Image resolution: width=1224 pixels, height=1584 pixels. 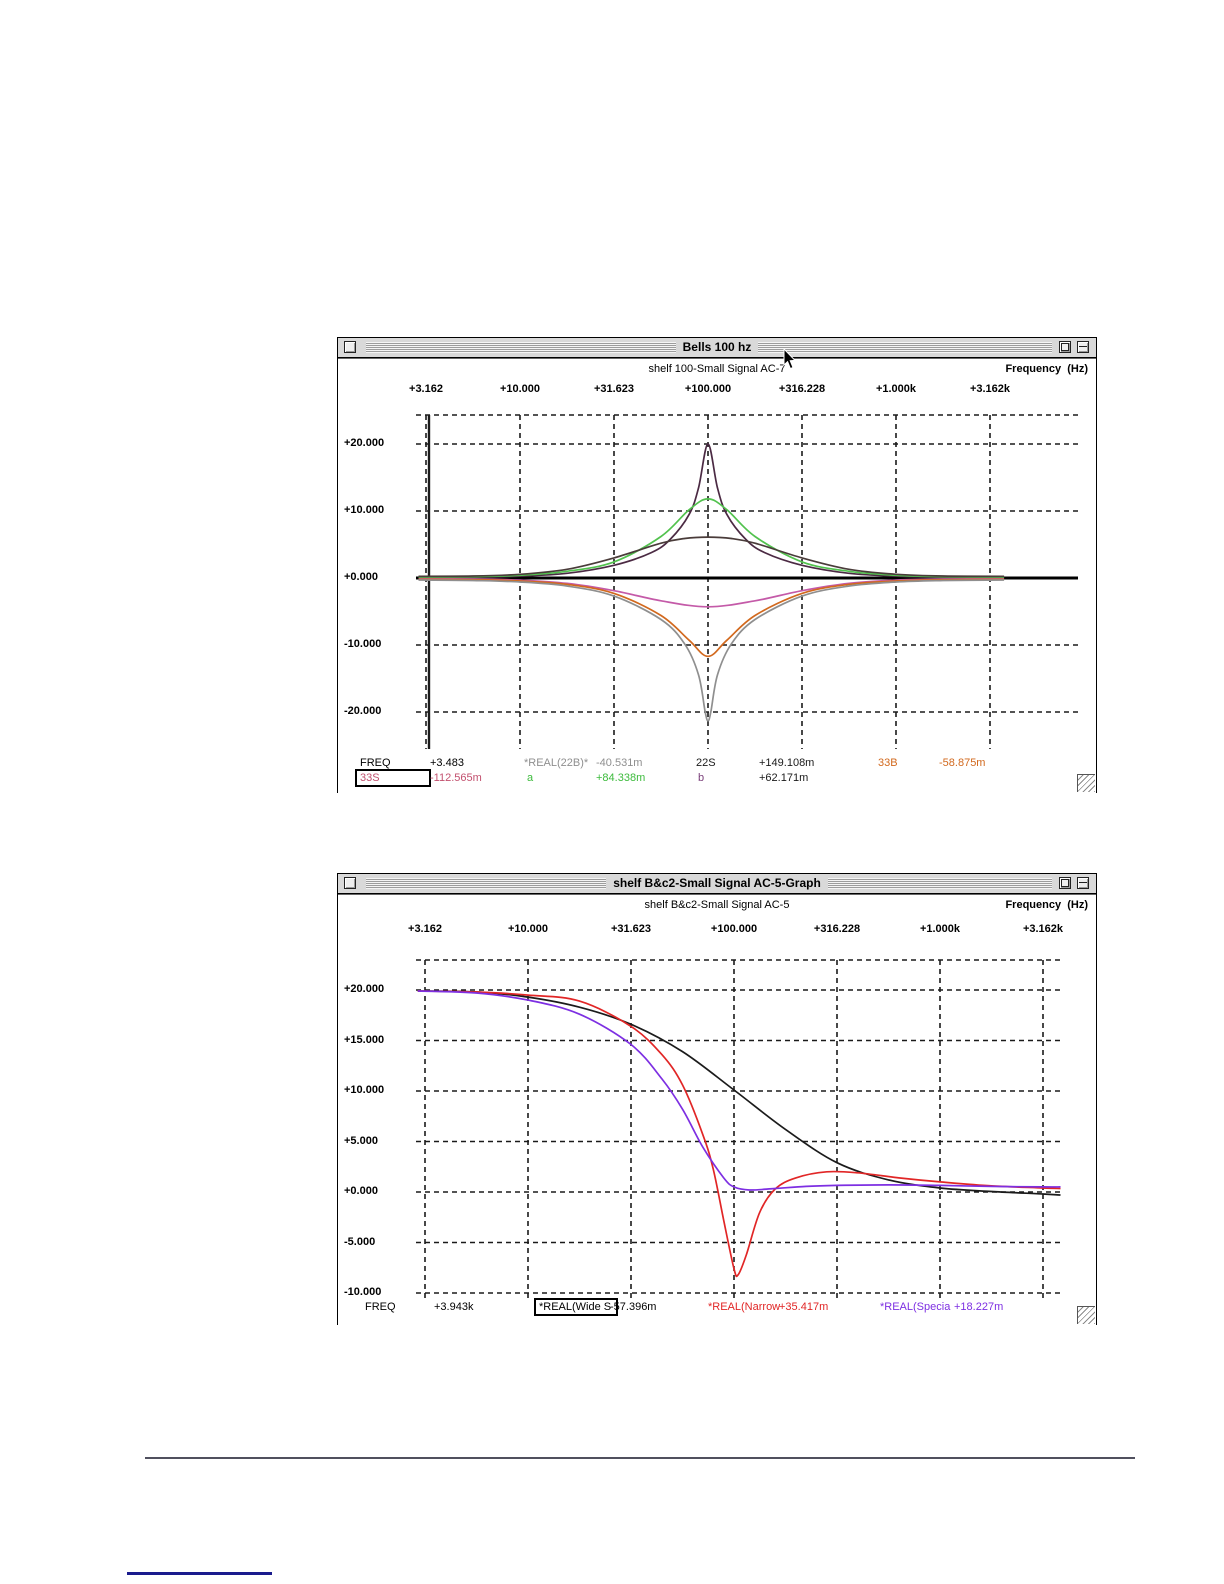 What do you see at coordinates (633, 1307) in the screenshot?
I see `status-readout: -57.396m` at bounding box center [633, 1307].